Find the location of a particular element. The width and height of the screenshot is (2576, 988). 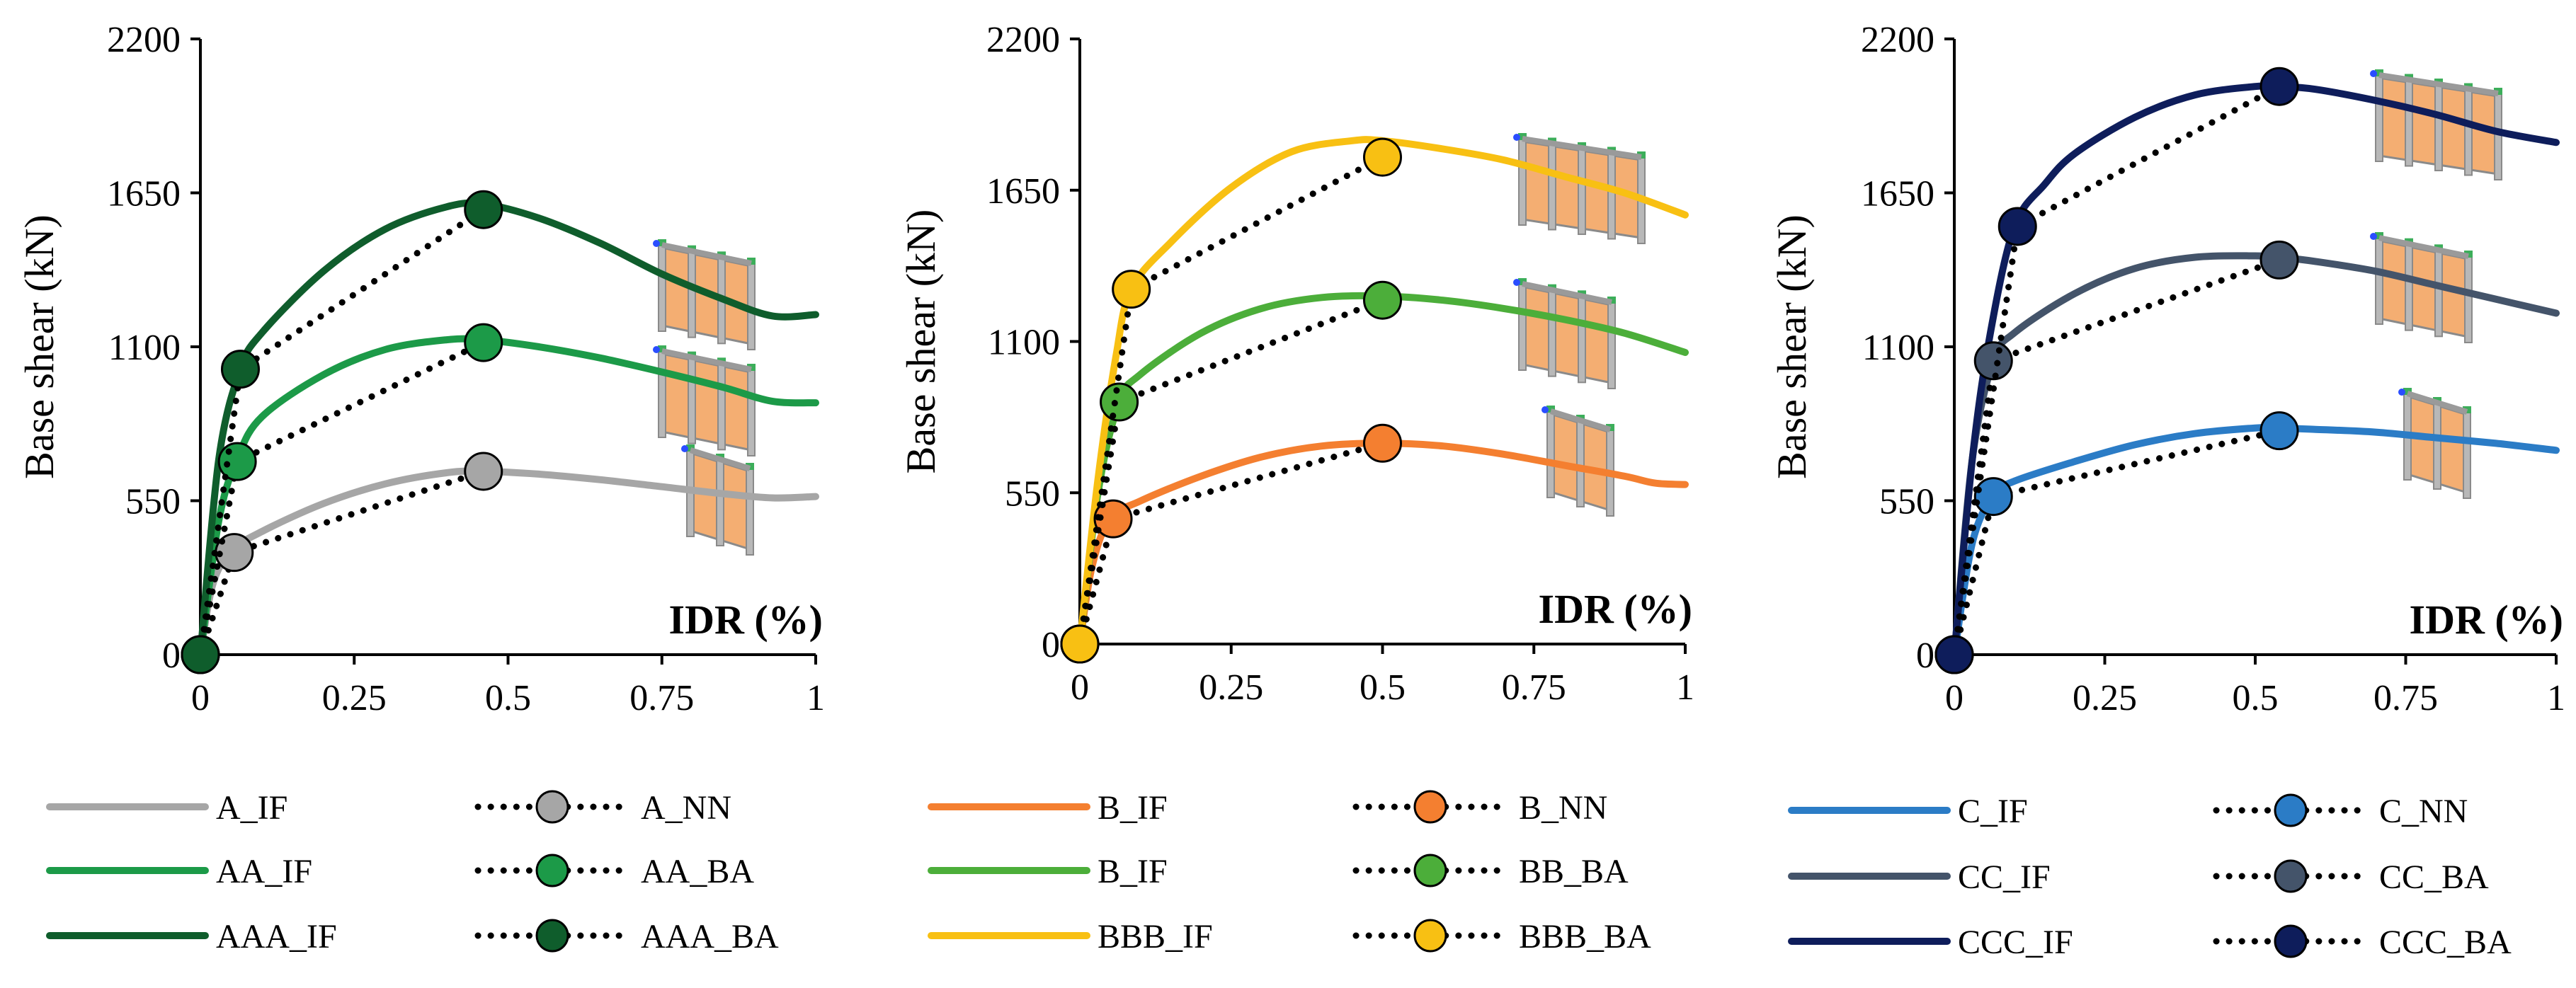

legend-label: BBB_BA is located at coordinates (1585, 936).